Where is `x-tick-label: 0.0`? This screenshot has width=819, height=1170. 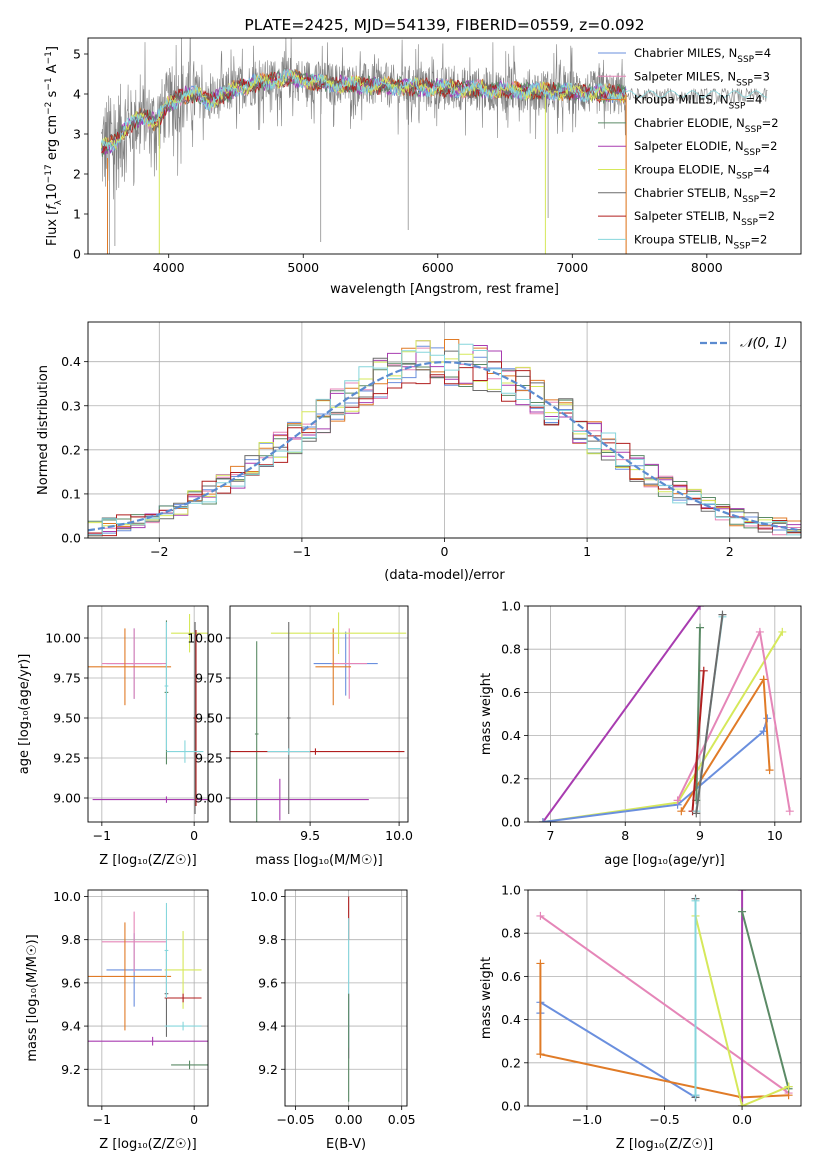 x-tick-label: 0.0 is located at coordinates (742, 1119).